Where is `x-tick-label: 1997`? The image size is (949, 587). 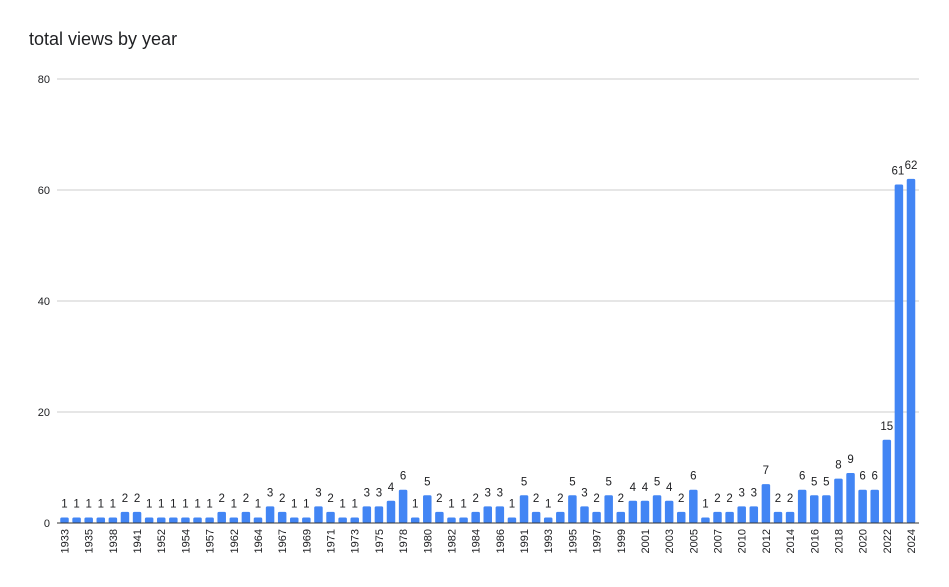 x-tick-label: 1997 is located at coordinates (598, 541).